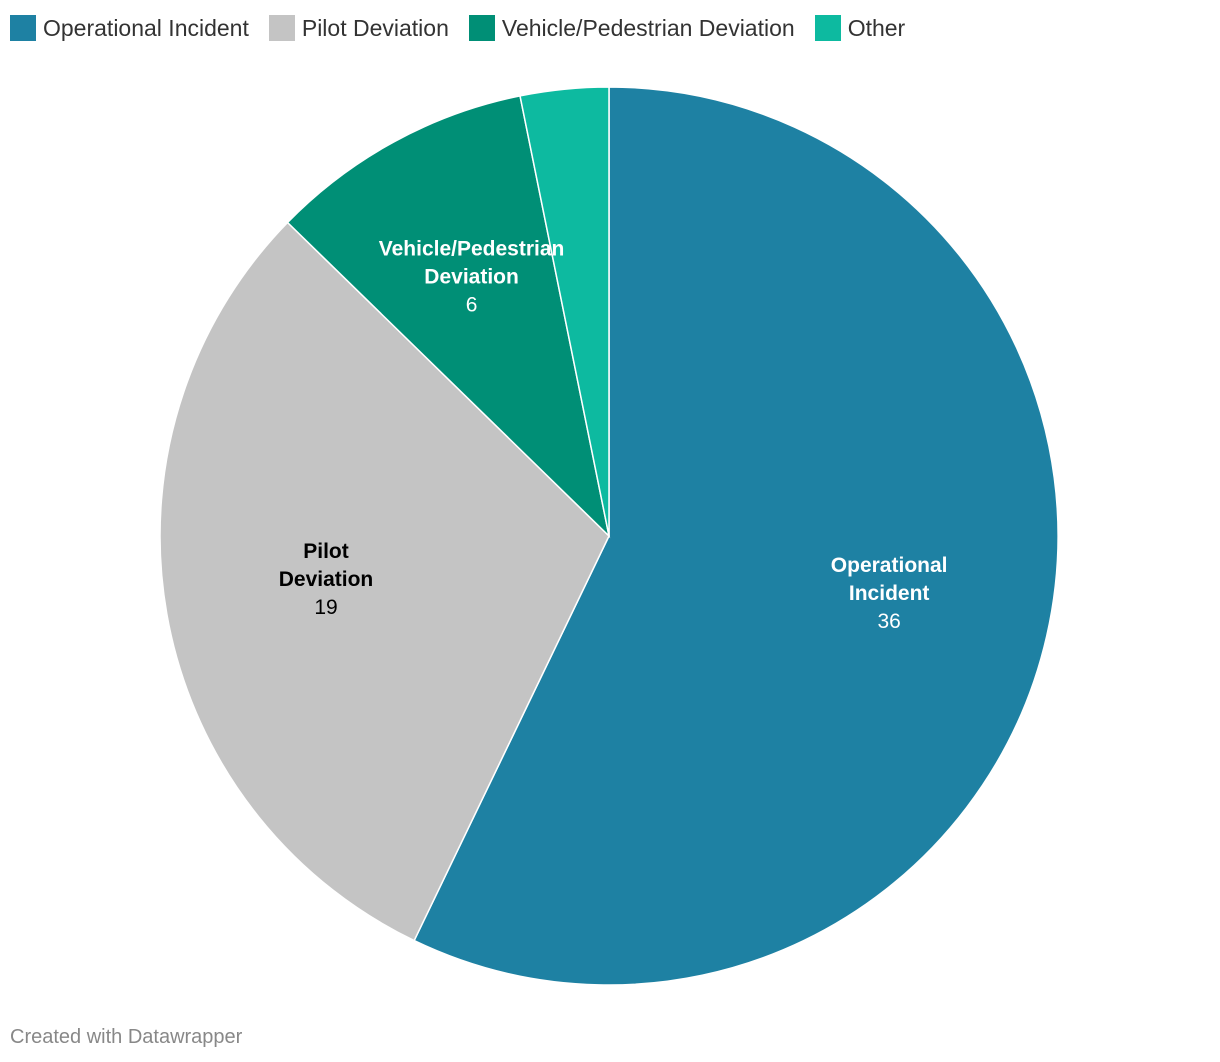 The height and width of the screenshot is (1062, 1220). I want to click on pie-label-name-line: Vehicle/Pedestrian, so click(472, 249).